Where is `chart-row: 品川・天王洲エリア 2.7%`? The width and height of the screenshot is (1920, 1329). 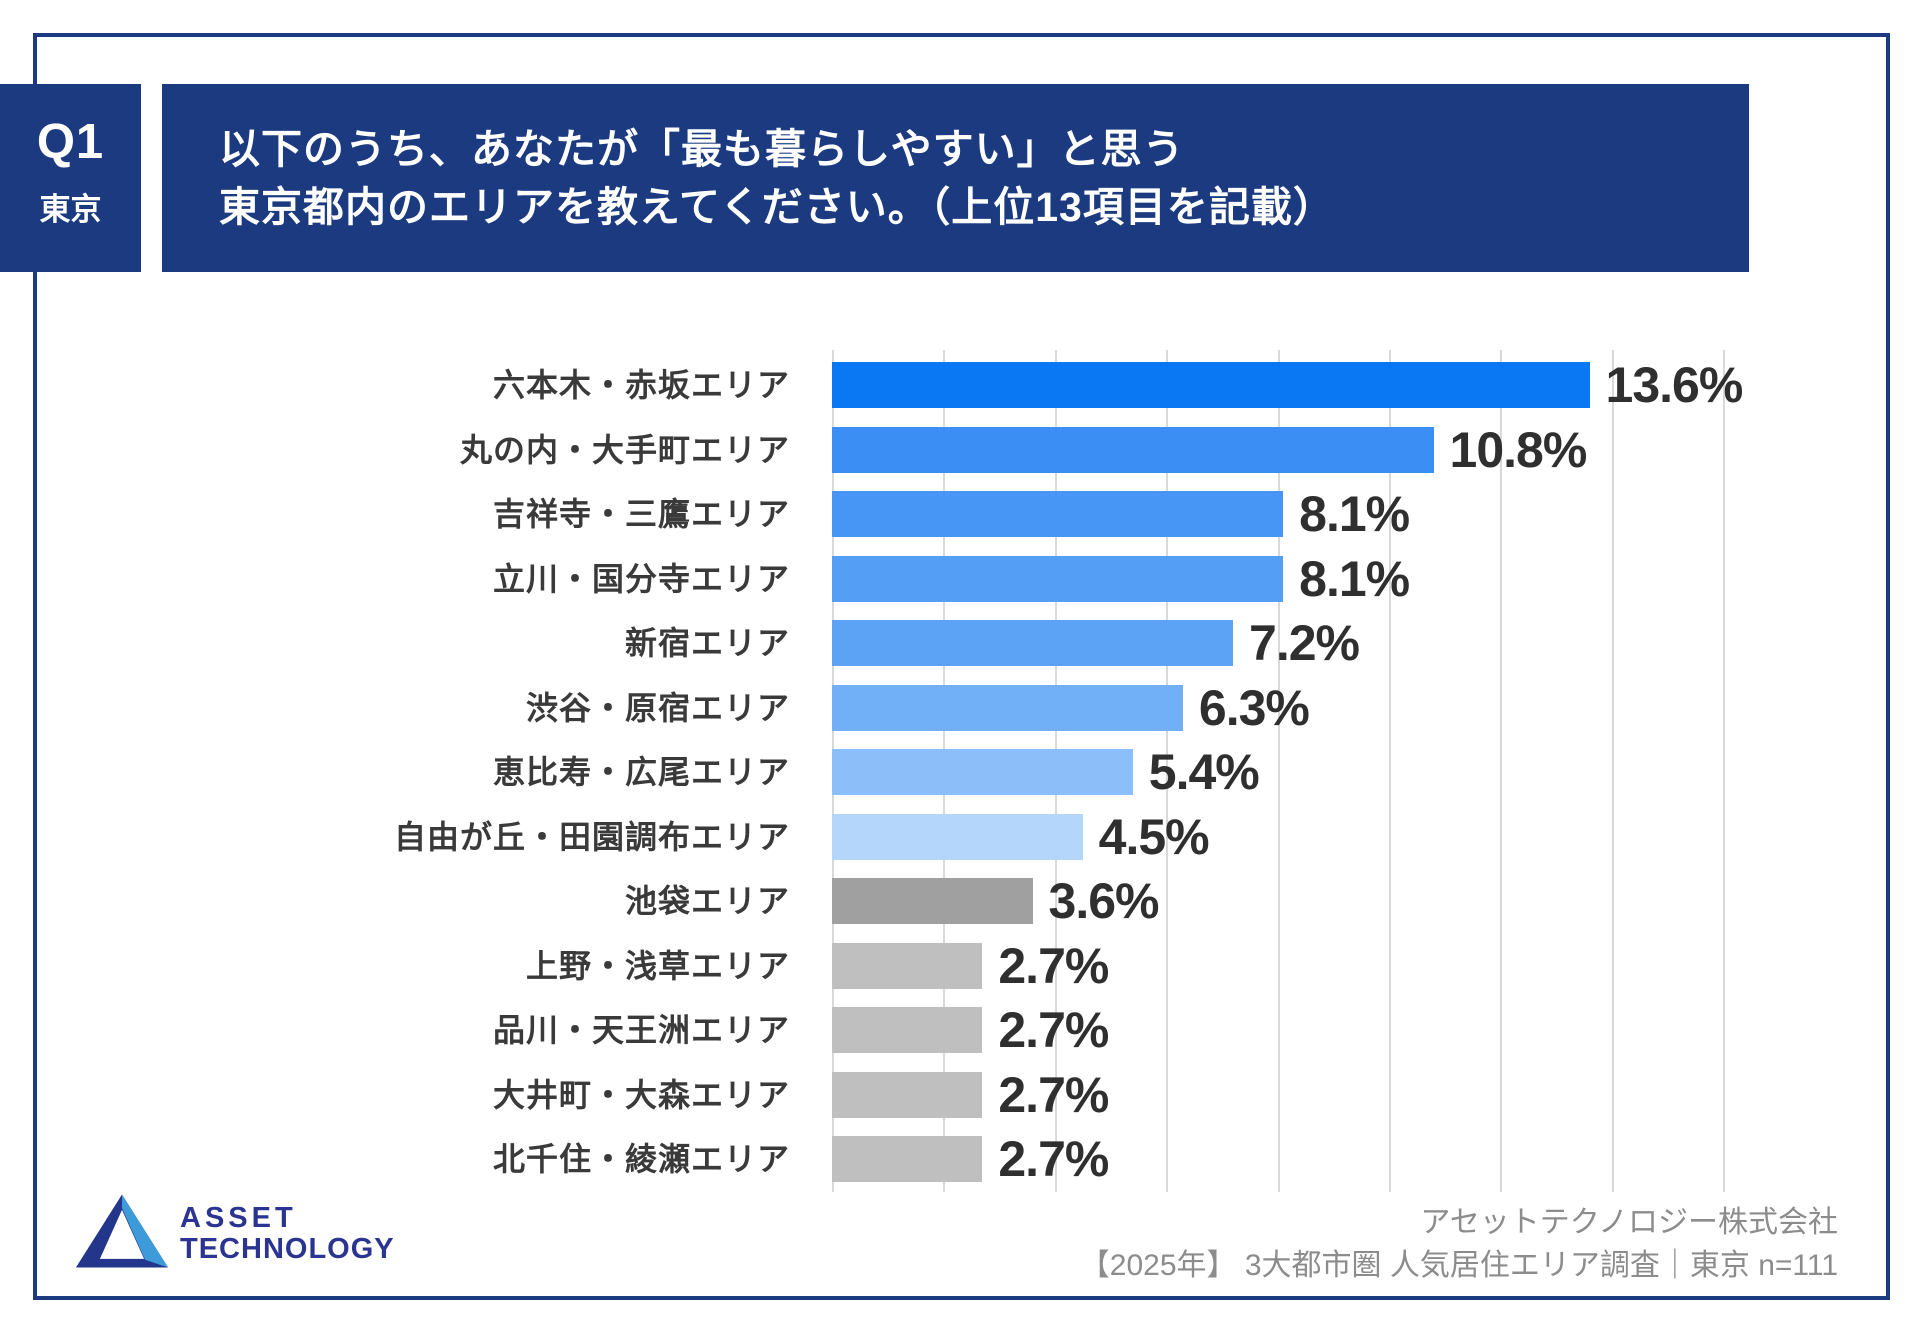
chart-row: 品川・天王洲エリア 2.7% is located at coordinates (960, 1030).